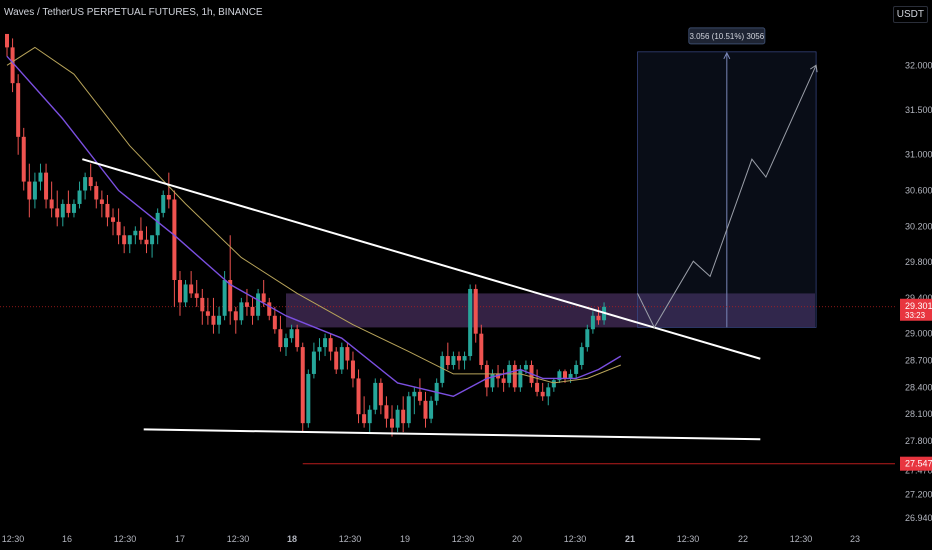  What do you see at coordinates (727, 197) in the screenshot?
I see `projection-line` at bounding box center [727, 197].